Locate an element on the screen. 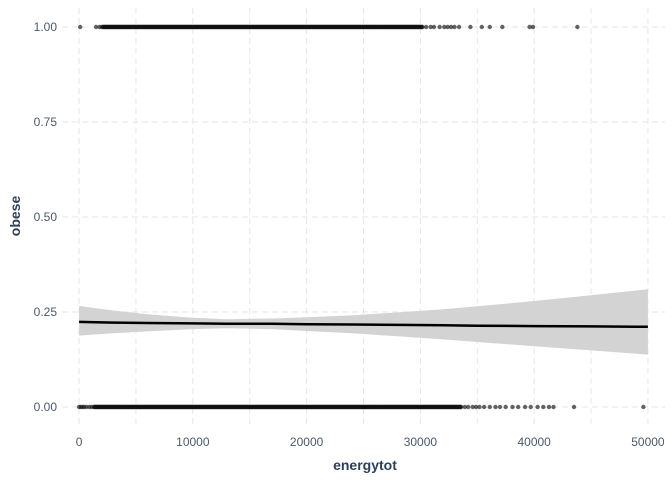  y-tick-label: 0.75 is located at coordinates (46, 122).